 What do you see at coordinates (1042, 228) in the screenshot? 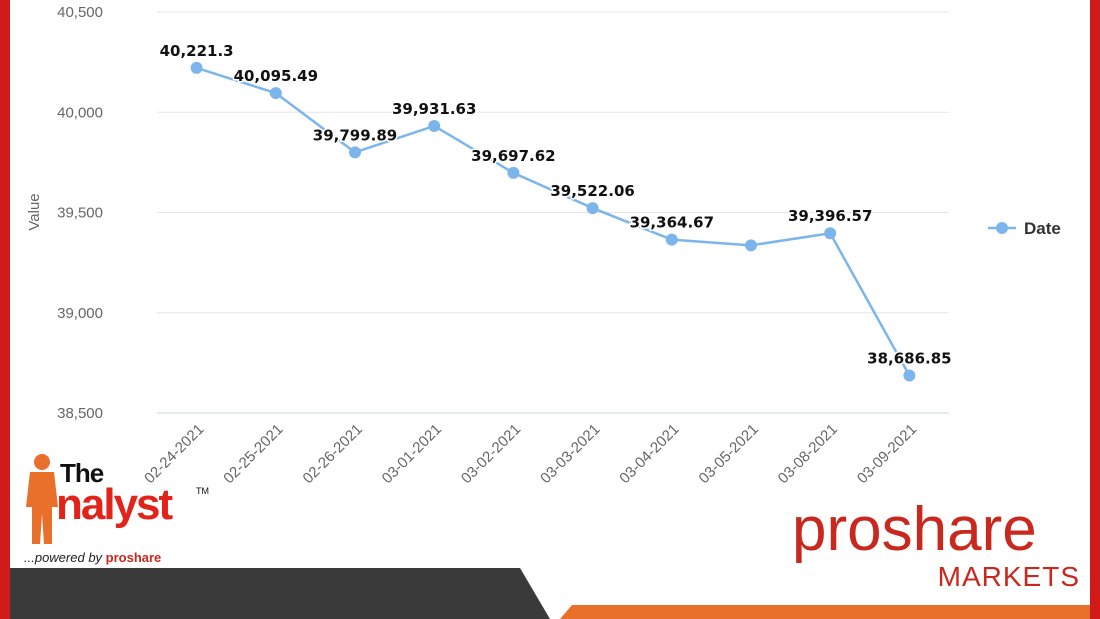
I see `legend-label: Date` at bounding box center [1042, 228].